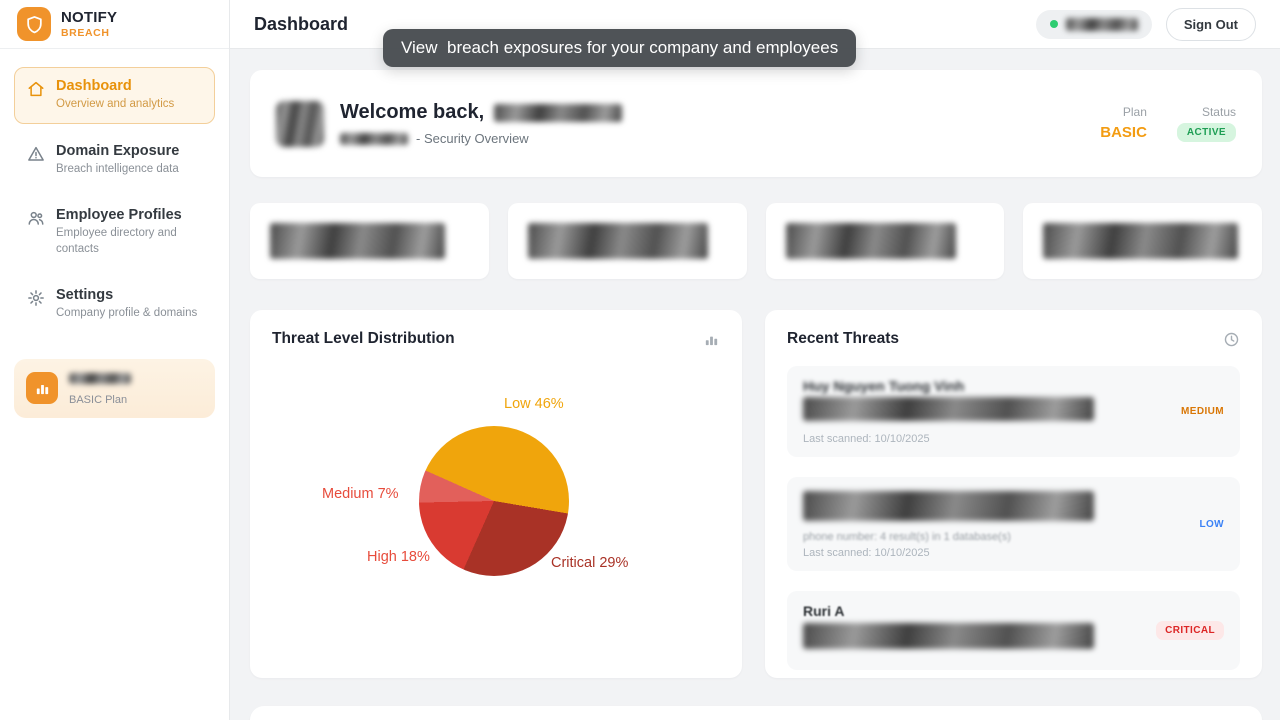 This screenshot has height=720, width=1280. What do you see at coordinates (98, 399) in the screenshot?
I see `plan-card-label: BASIC Plan` at bounding box center [98, 399].